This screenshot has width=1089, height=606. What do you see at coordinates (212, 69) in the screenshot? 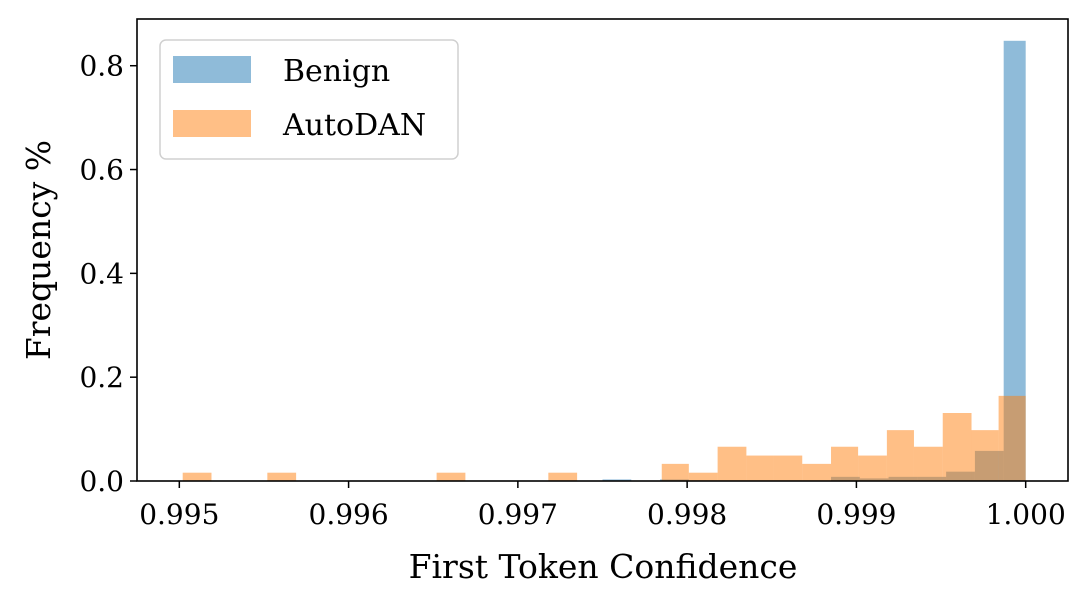
I see `legend-swatch-benign` at bounding box center [212, 69].